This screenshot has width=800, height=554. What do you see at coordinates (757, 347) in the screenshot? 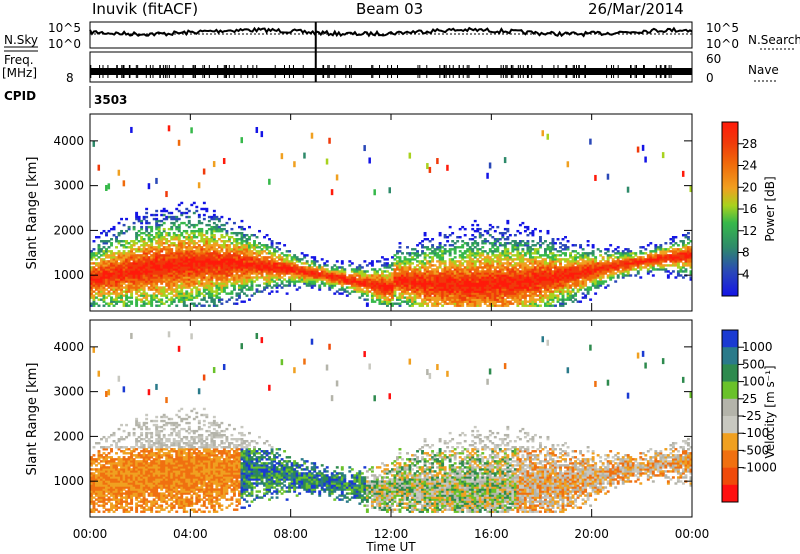
I see `velocity-colorbar-tick: 1000` at bounding box center [757, 347].